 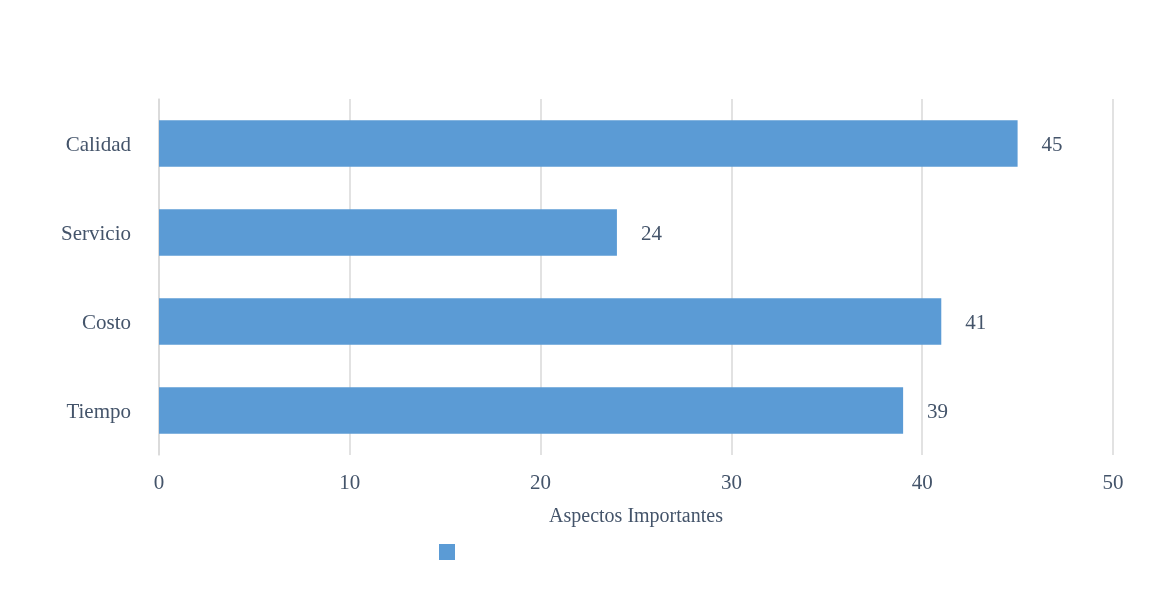 What do you see at coordinates (976, 321) in the screenshot?
I see `data-label: 41` at bounding box center [976, 321].